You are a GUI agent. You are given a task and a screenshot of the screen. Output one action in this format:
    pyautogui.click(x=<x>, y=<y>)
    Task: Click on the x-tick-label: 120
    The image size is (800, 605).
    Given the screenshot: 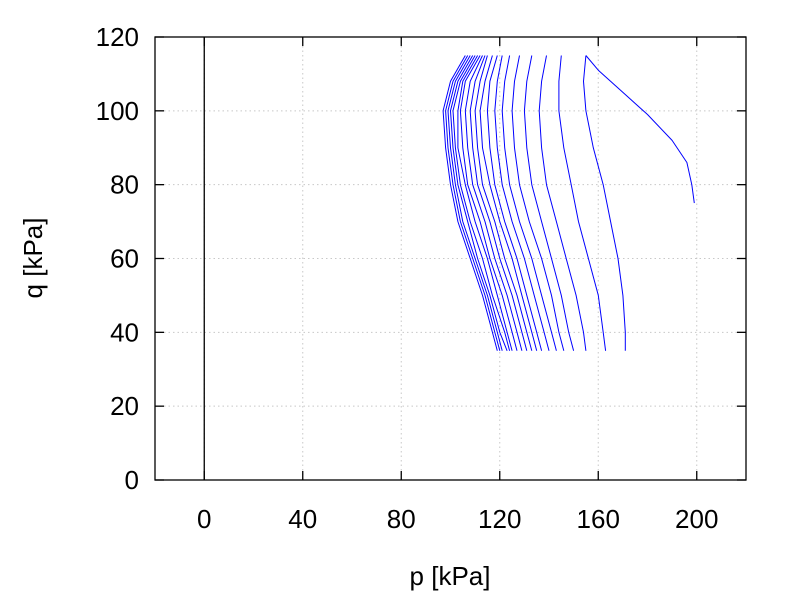 What is the action you would take?
    pyautogui.click(x=499, y=519)
    